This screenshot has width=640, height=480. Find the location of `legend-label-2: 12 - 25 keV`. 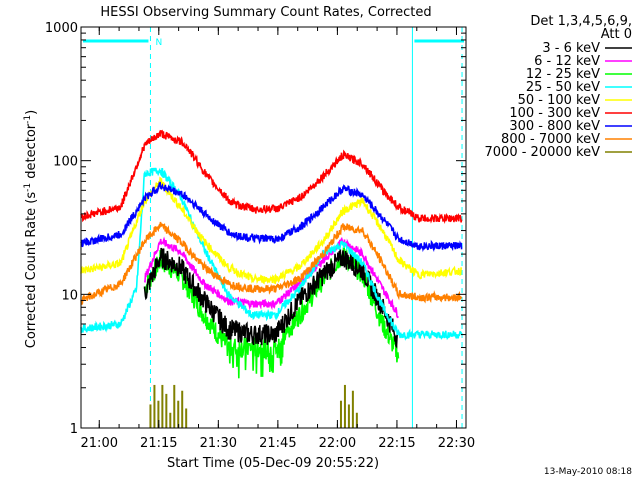

legend-label-2: 12 - 25 keV is located at coordinates (563, 74).